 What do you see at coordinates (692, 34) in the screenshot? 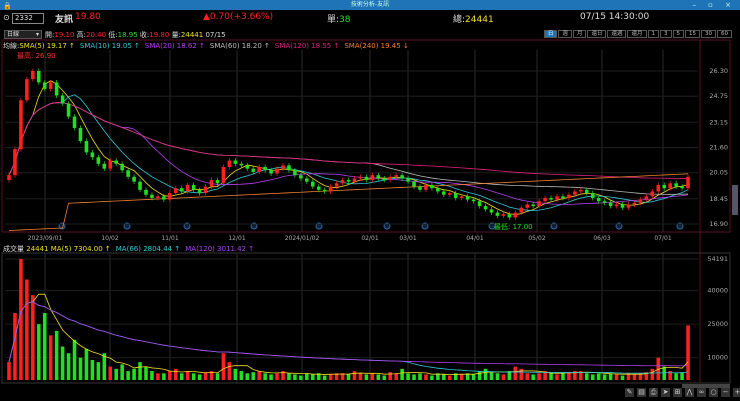
I see `tab-period: 15` at bounding box center [692, 34].